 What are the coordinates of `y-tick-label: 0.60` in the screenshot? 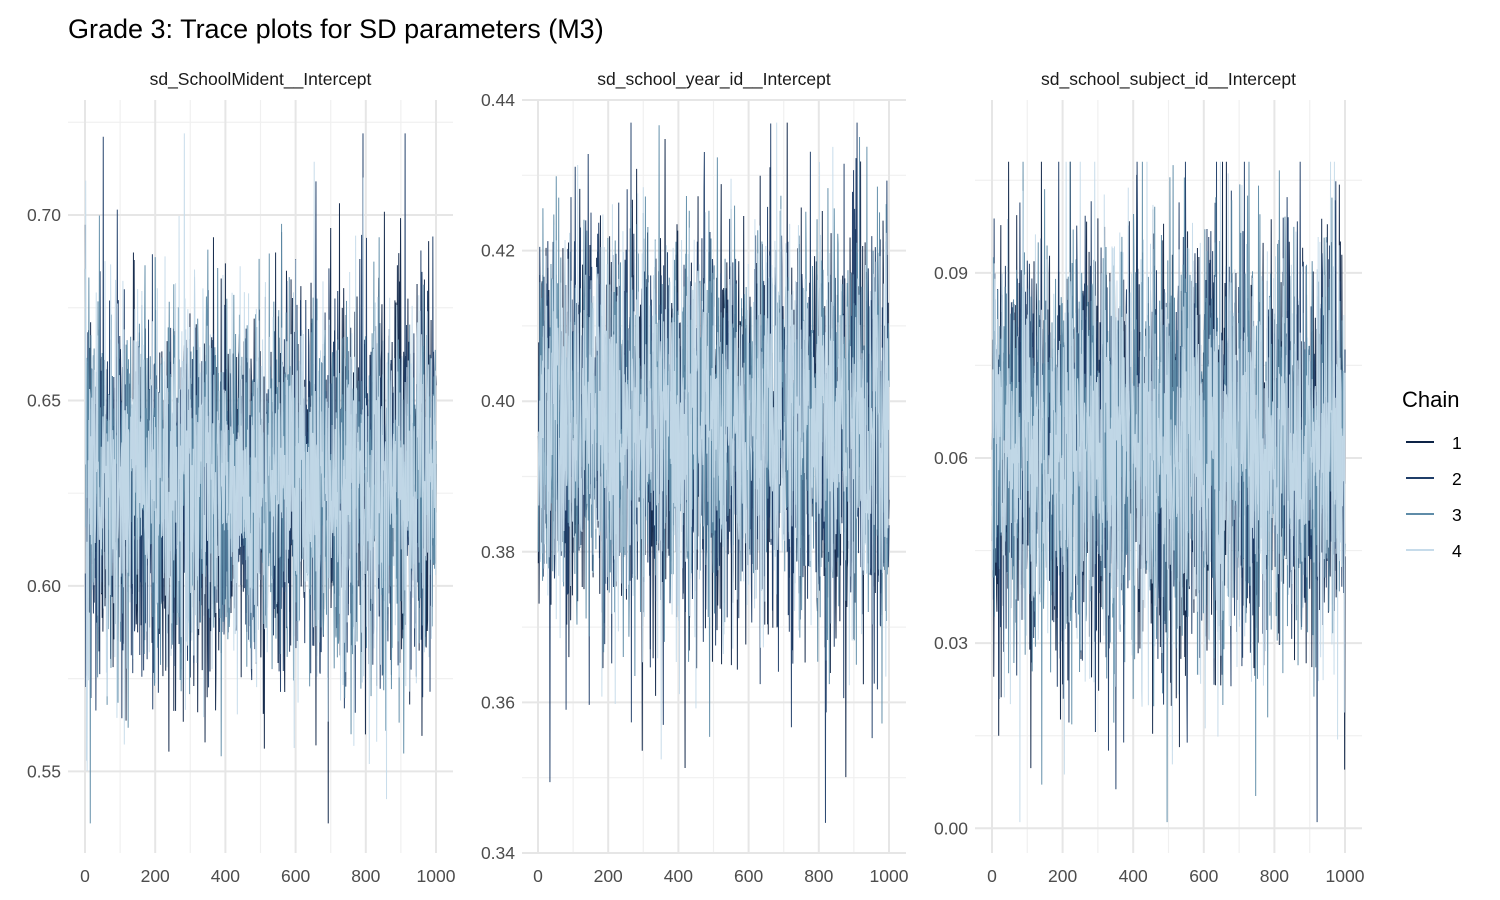 It's located at (44, 586).